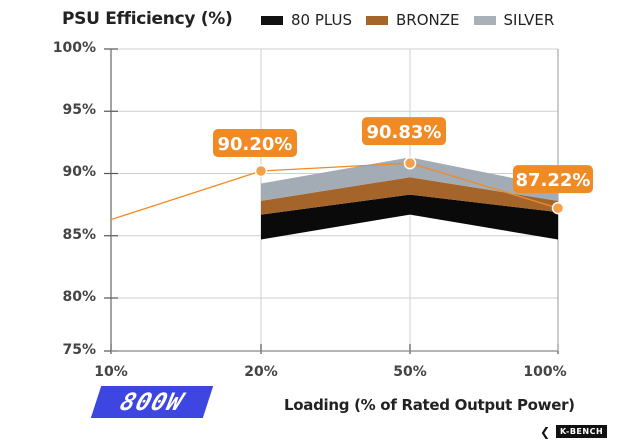 The width and height of the screenshot is (617, 445). Describe the element at coordinates (74, 48) in the screenshot. I see `y-tick-label: 100%` at that location.